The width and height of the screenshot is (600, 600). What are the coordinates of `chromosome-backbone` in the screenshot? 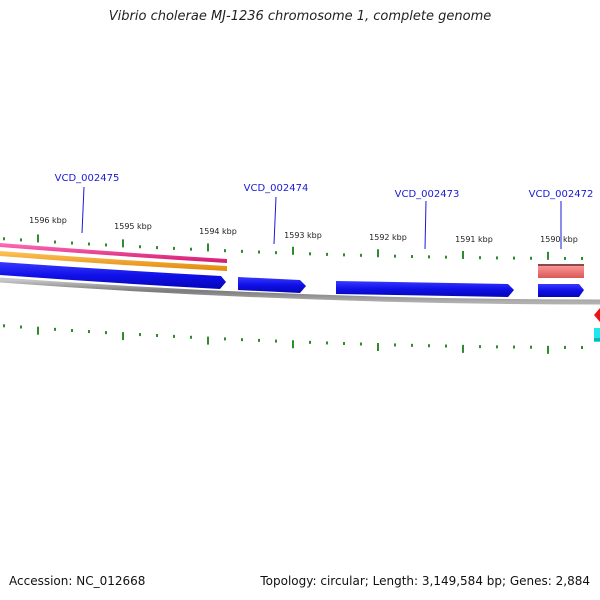 It's located at (300, 291).